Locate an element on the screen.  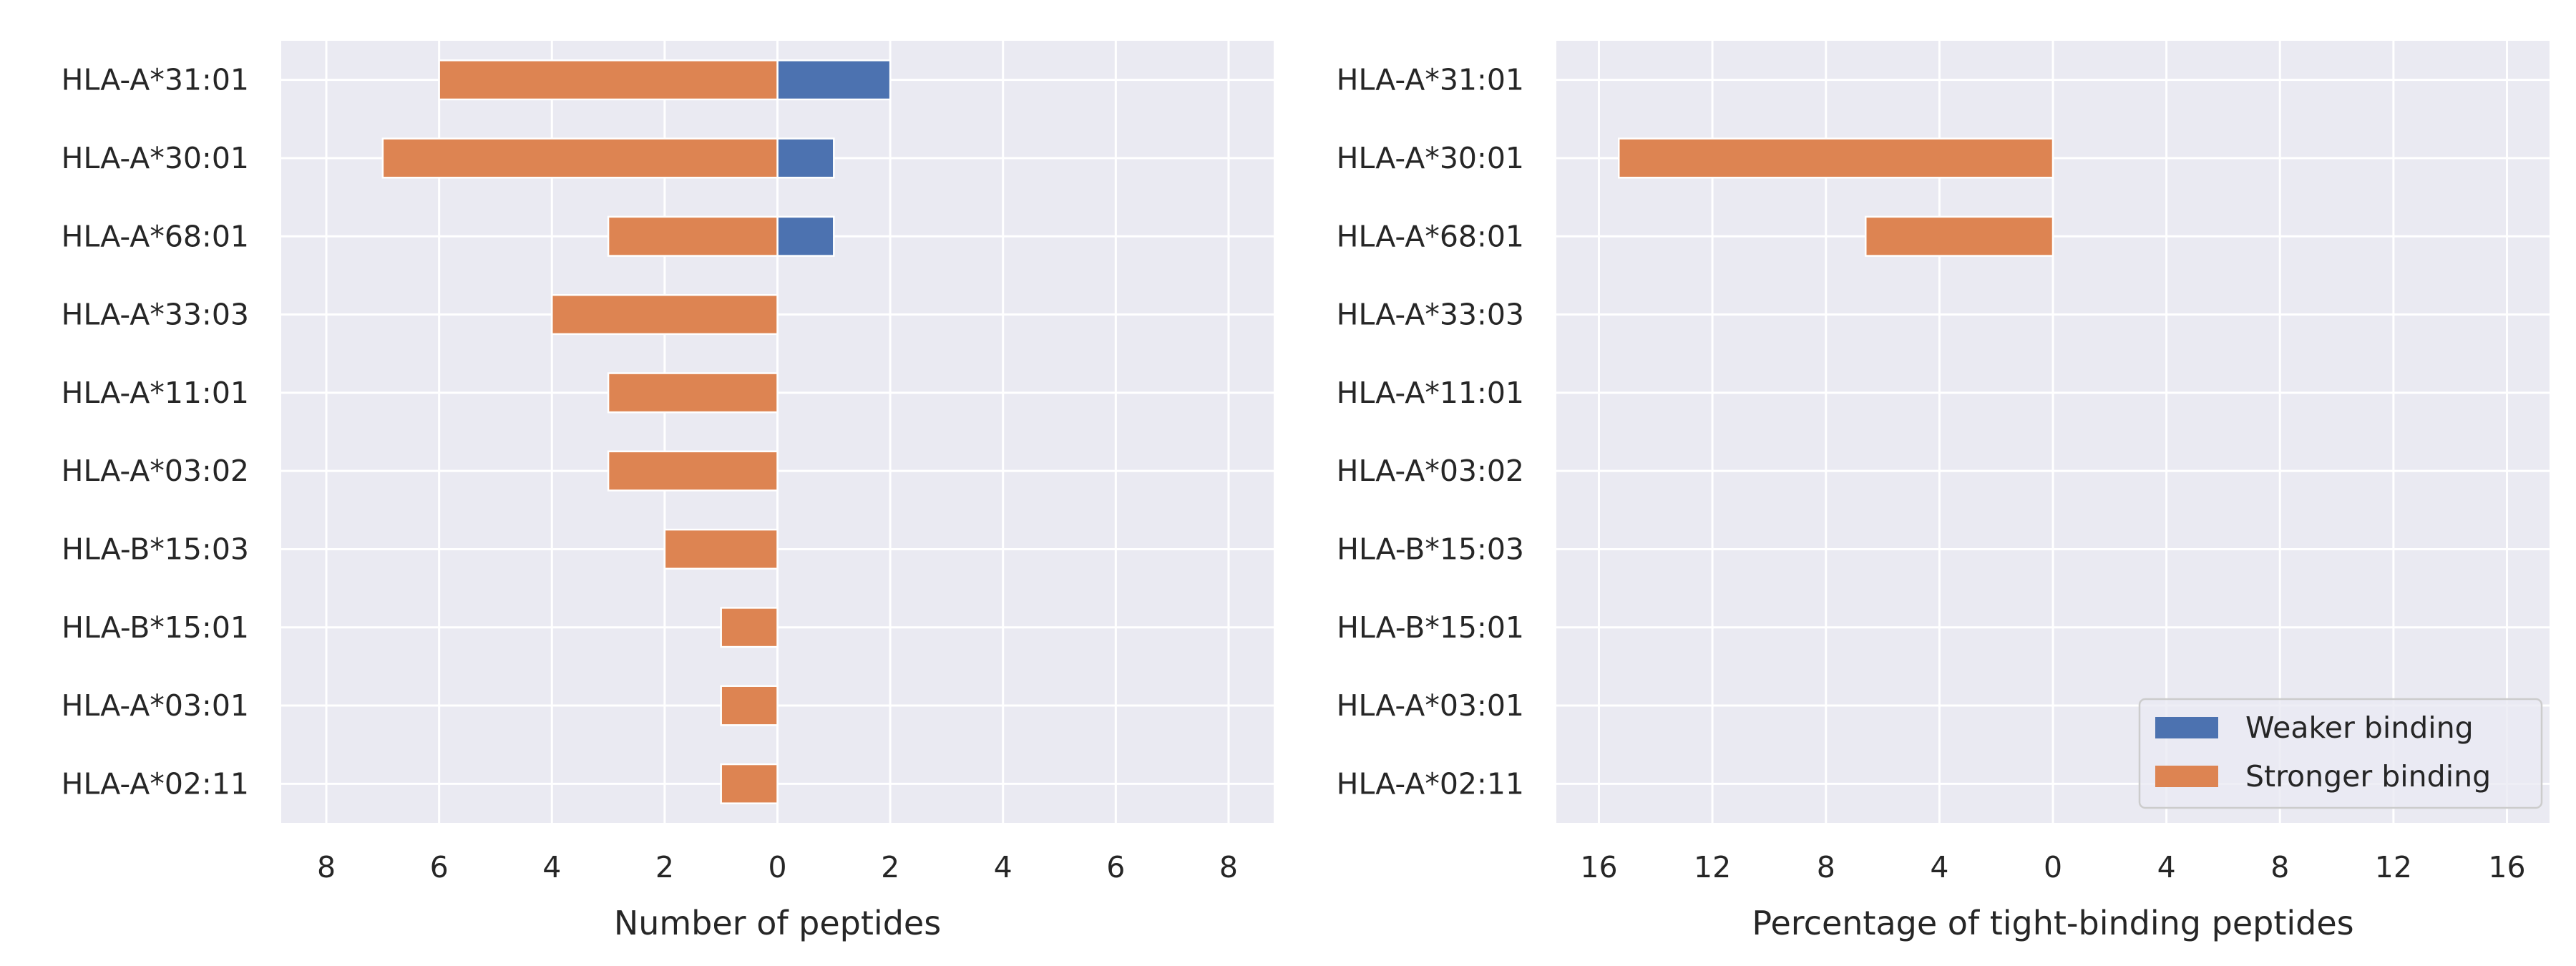
legend: Weaker binding Stronger binding is located at coordinates (2340, 753).